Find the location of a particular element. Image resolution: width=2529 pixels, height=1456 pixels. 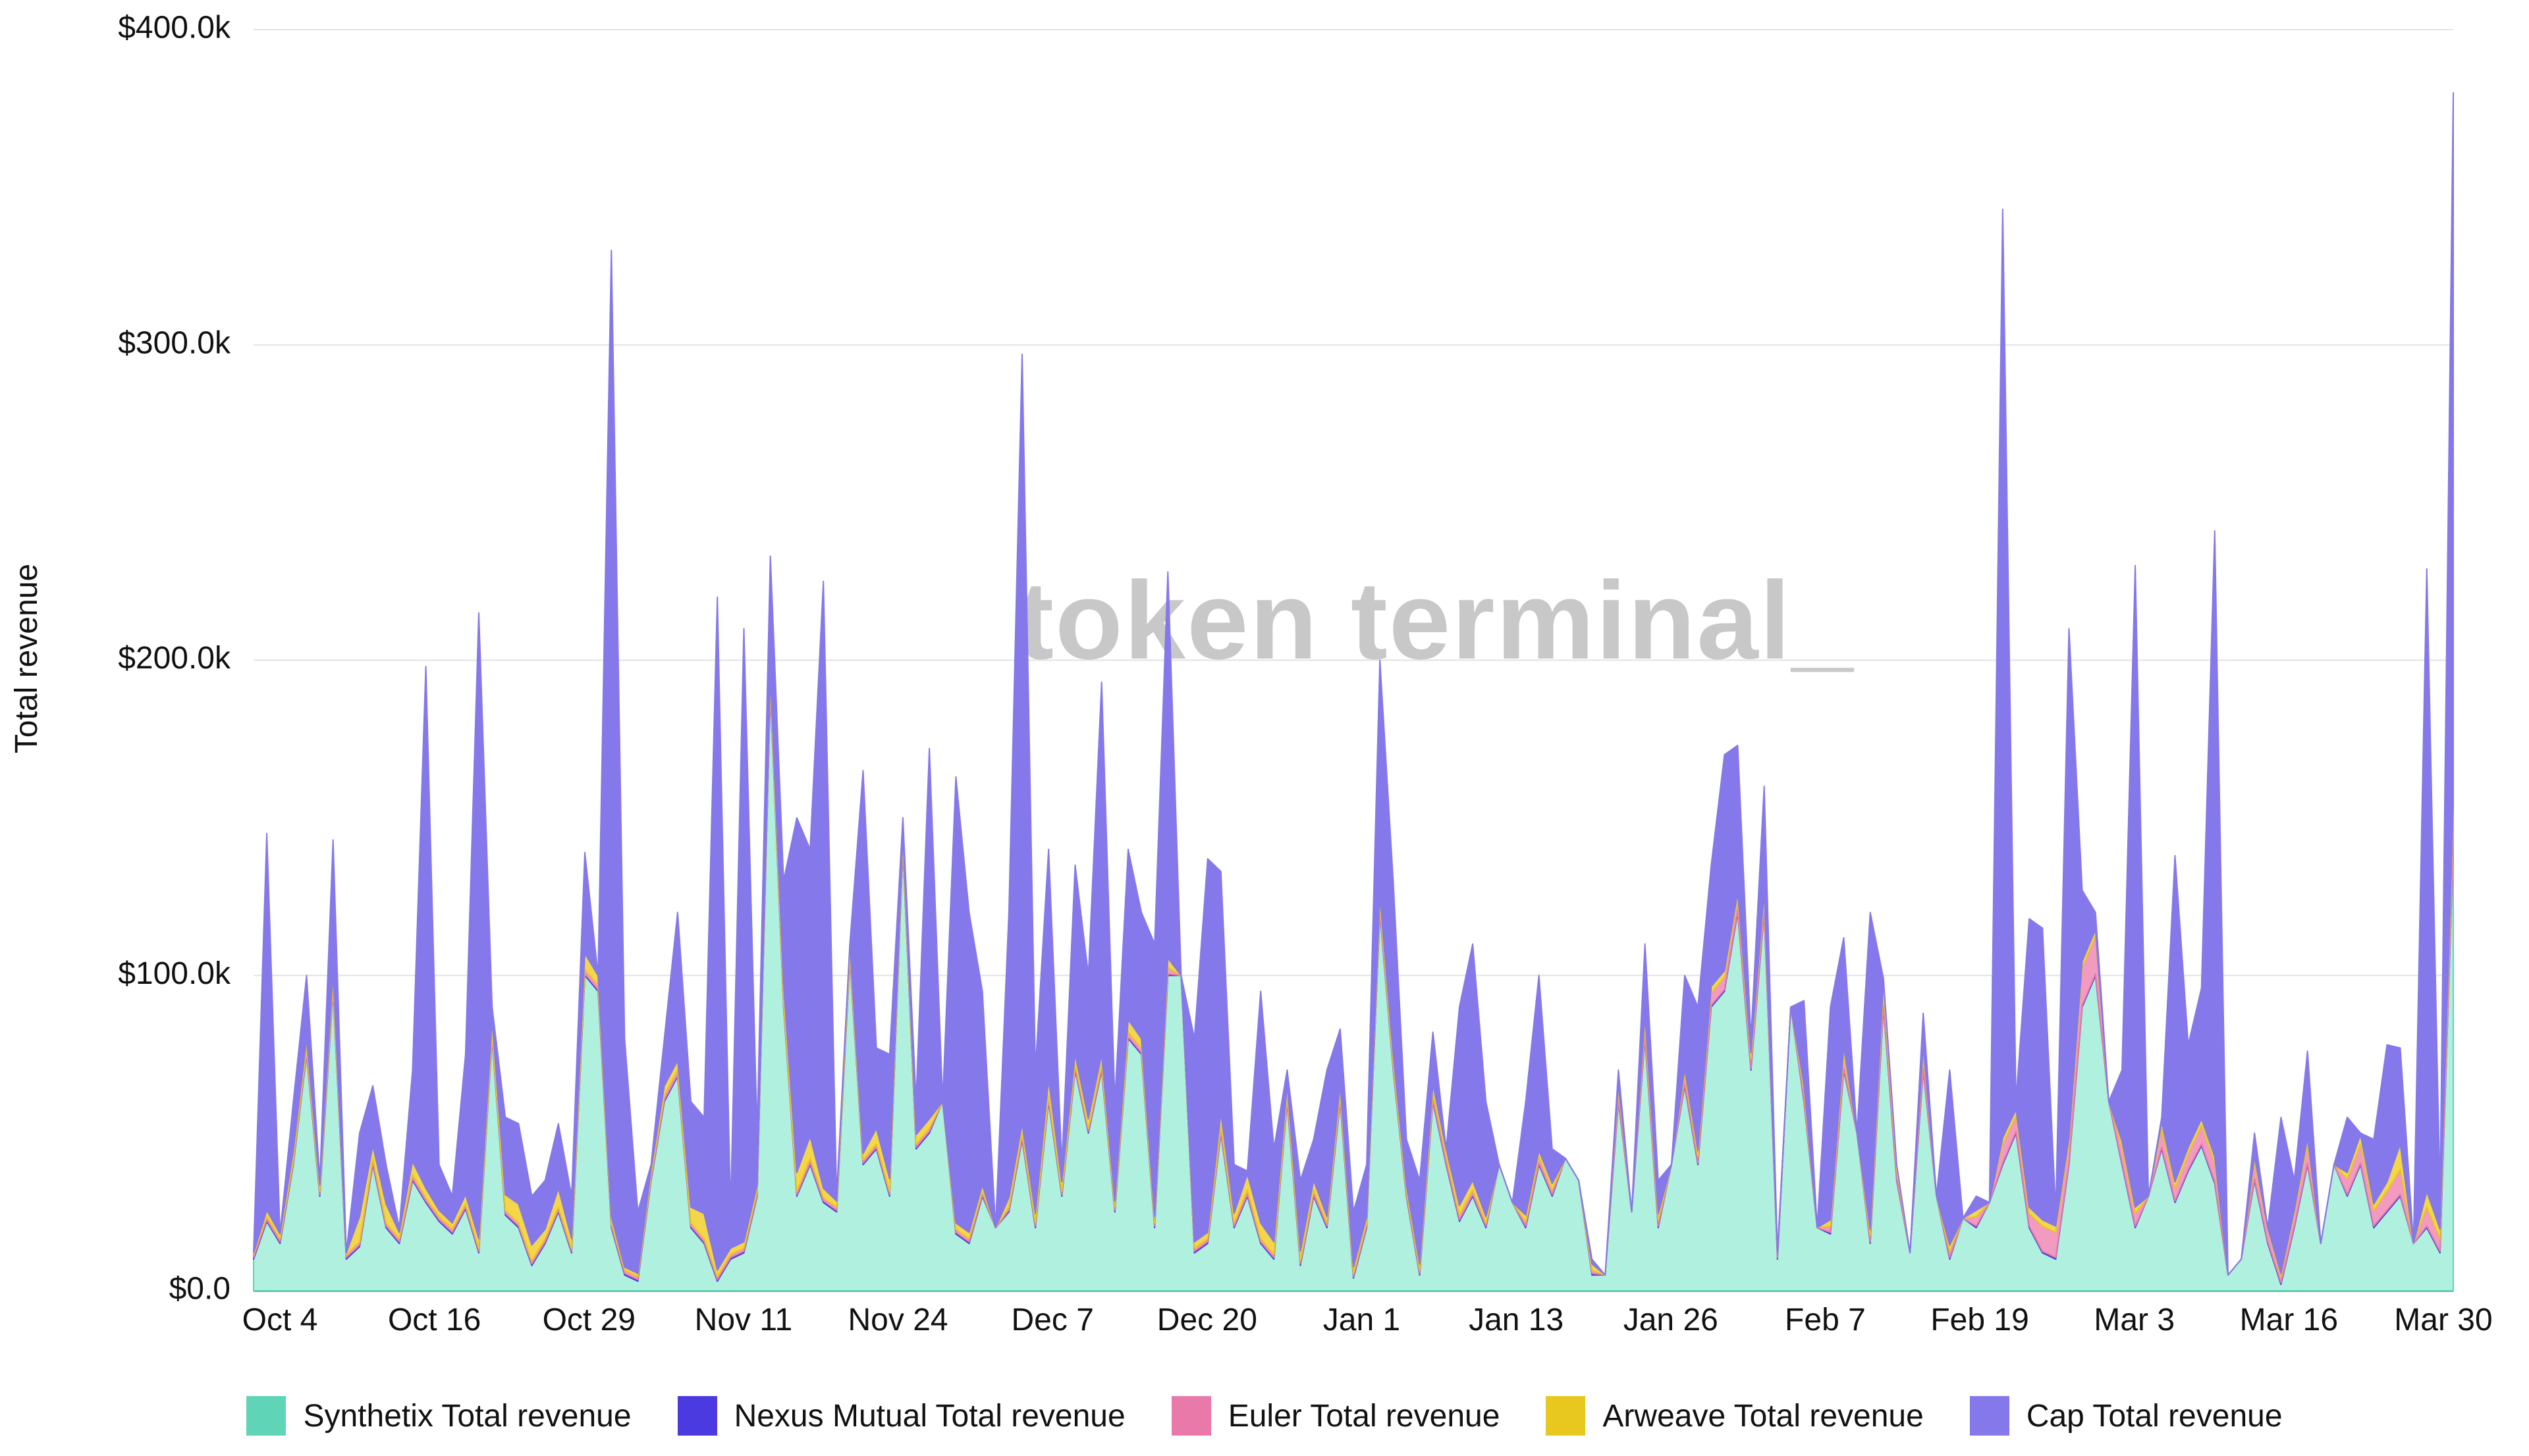

watermark: token terminal_ is located at coordinates (1436, 620).